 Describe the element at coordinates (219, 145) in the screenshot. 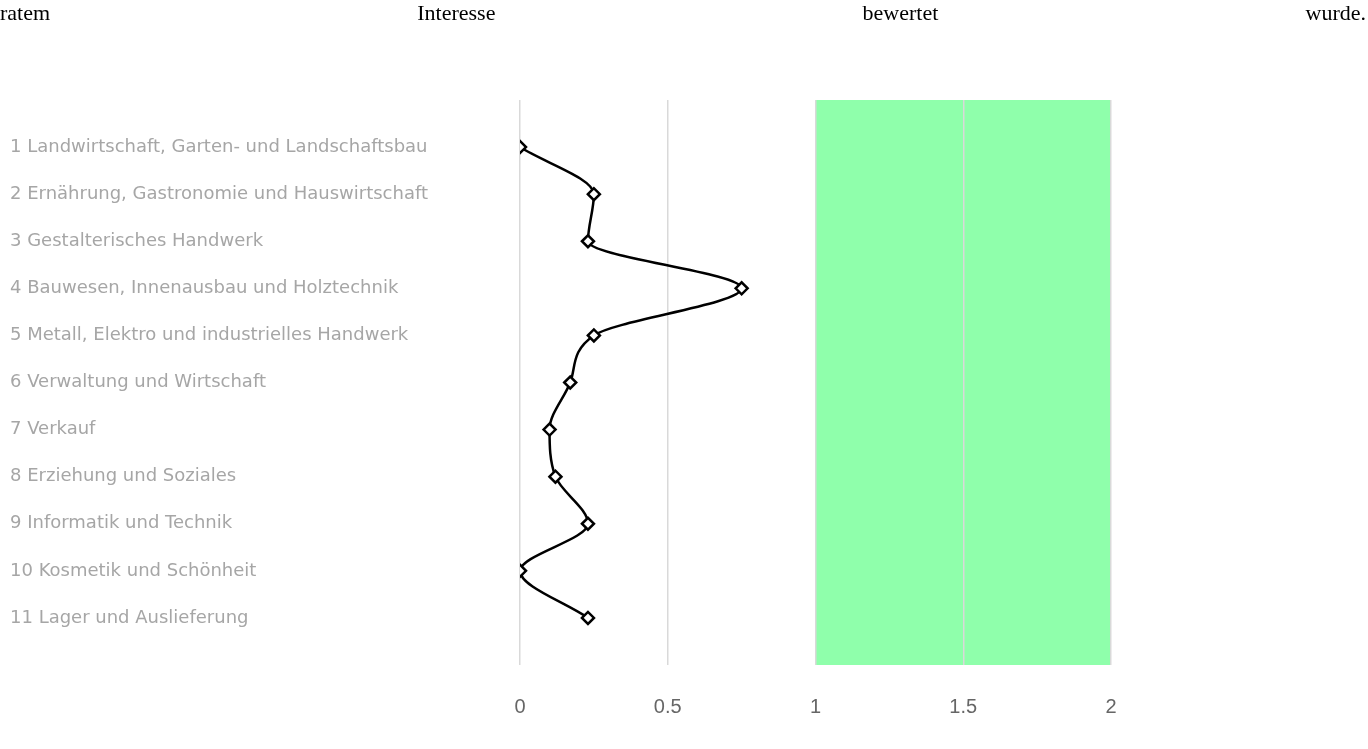

I see `y-tick-label: 1 Landwirtschaft, Garten- und Landschaftsbau` at that location.